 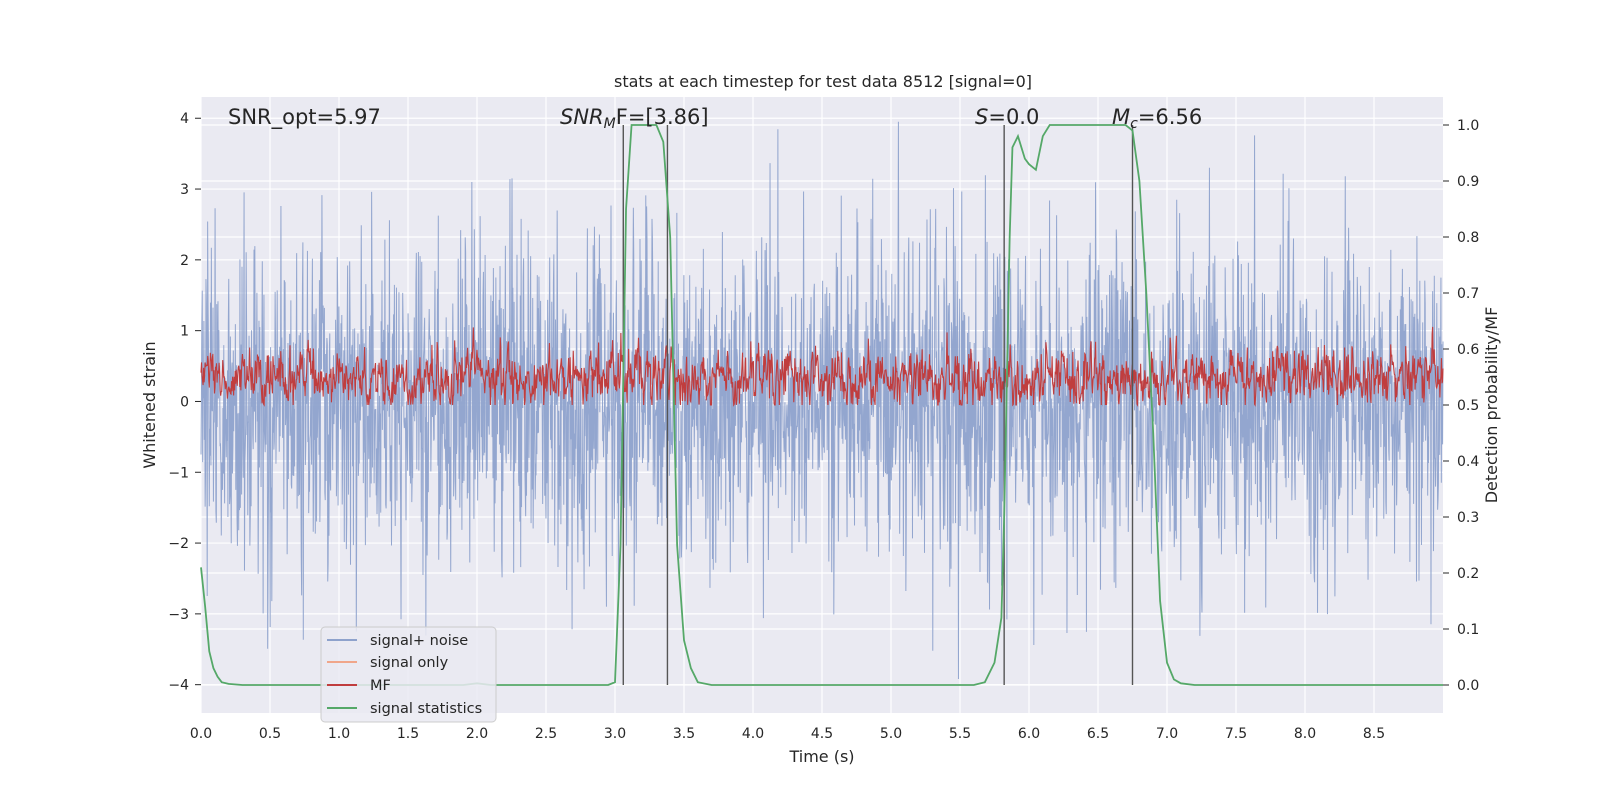 What do you see at coordinates (1468, 126) in the screenshot?
I see `y2-tick-label: 1.0` at bounding box center [1468, 126].